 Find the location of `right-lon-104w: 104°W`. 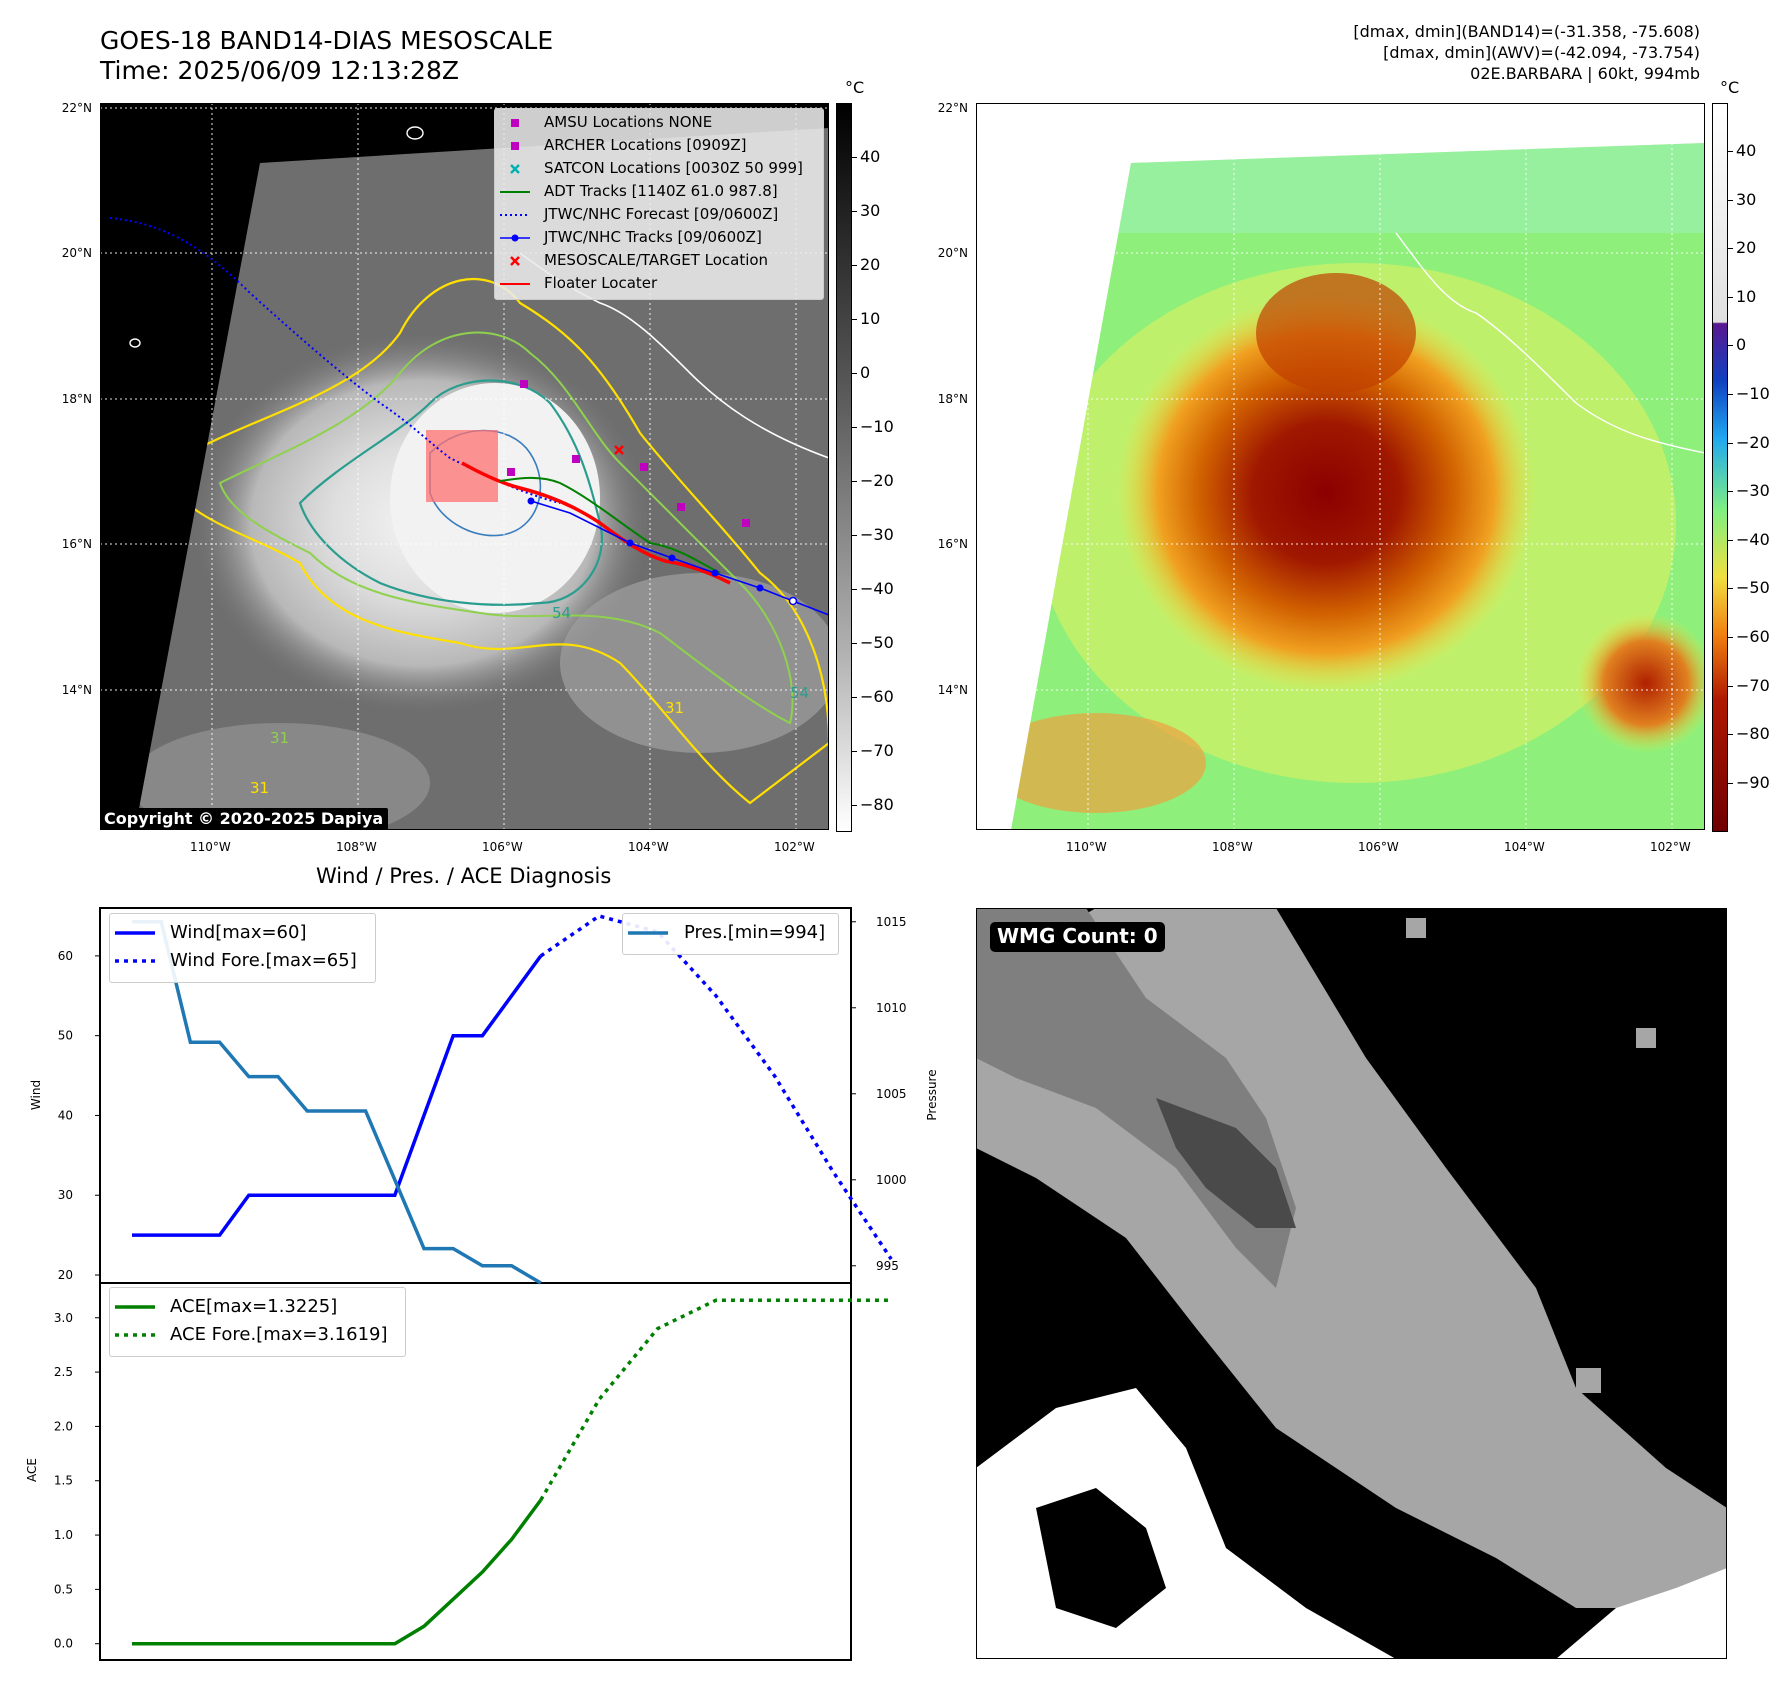

right-lon-104w: 104°W is located at coordinates (1524, 847).